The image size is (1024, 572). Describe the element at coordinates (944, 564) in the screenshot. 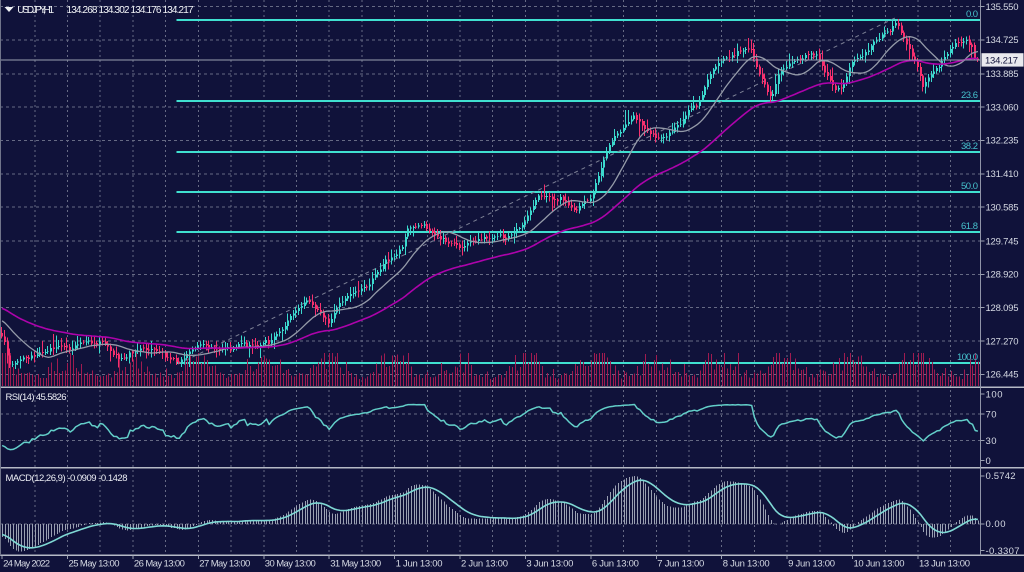

I see `svg-text: 13 Jun 13:00` at that location.